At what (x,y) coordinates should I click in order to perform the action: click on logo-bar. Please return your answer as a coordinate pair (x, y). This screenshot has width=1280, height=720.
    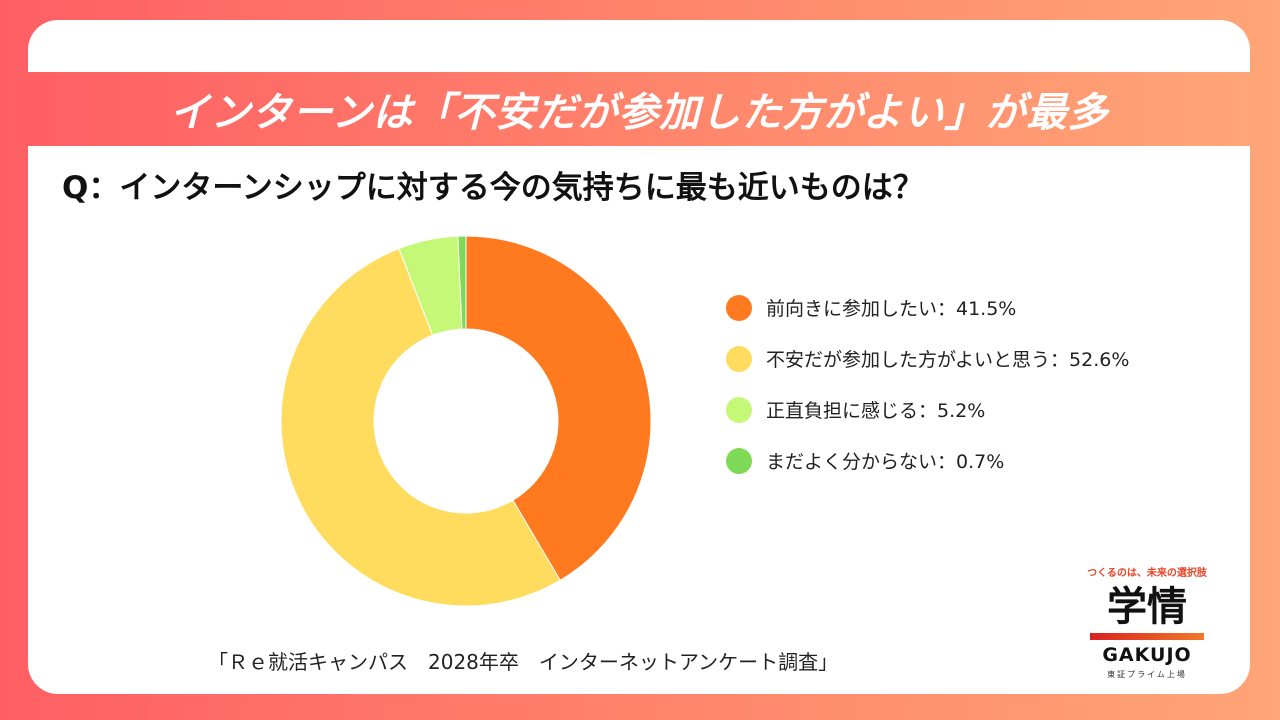
    Looking at the image, I should click on (1147, 636).